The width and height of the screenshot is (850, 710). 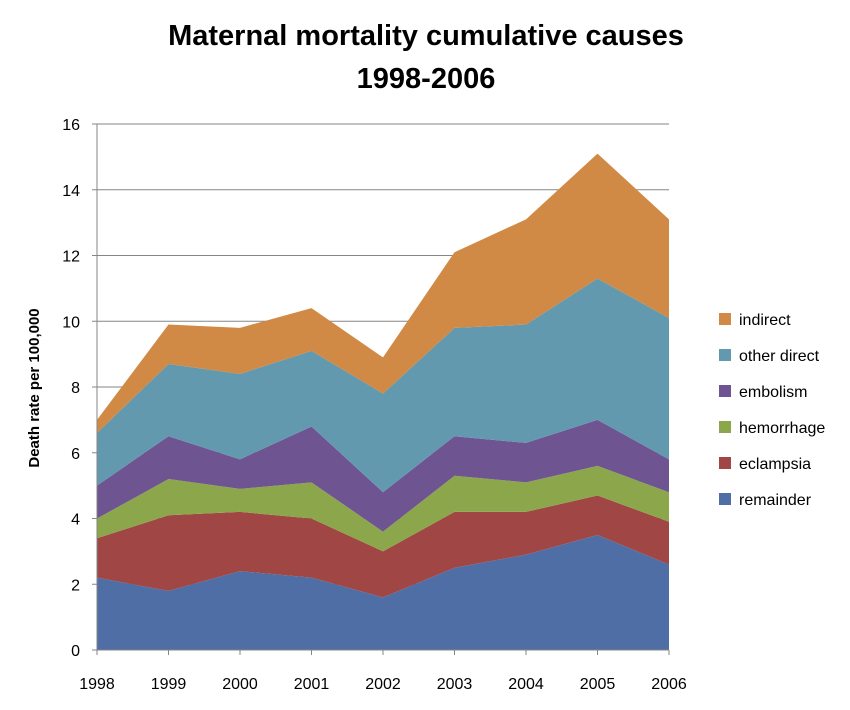 What do you see at coordinates (75, 520) in the screenshot?
I see `y-tick-label: 4` at bounding box center [75, 520].